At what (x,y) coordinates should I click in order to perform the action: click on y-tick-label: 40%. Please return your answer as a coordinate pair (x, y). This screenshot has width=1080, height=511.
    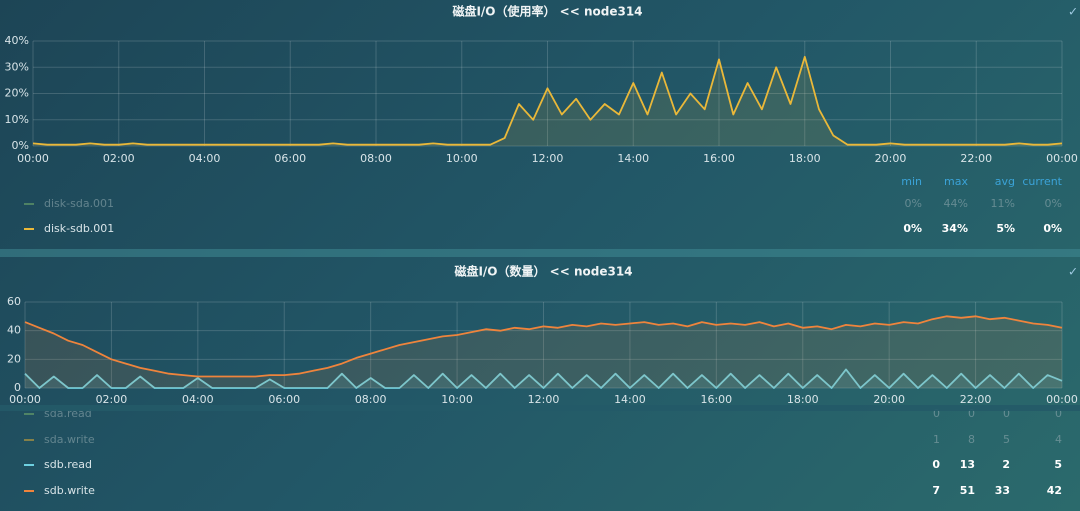
    Looking at the image, I should click on (17, 40).